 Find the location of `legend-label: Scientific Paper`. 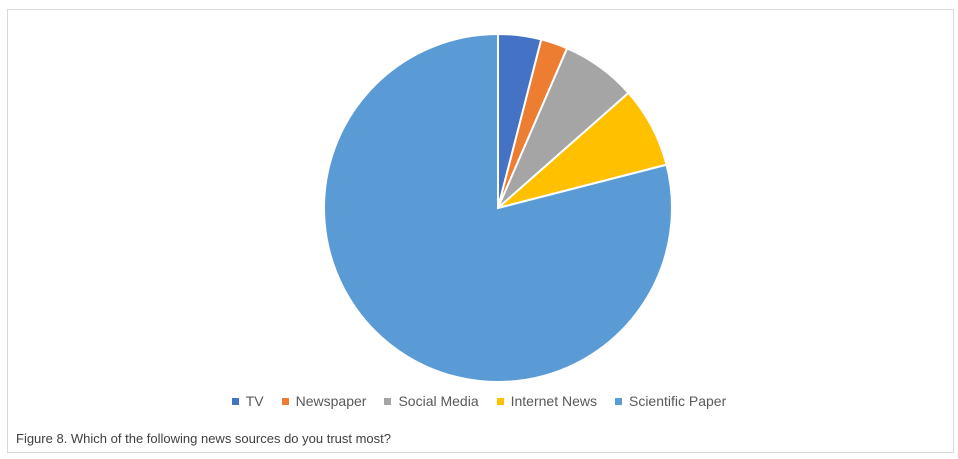

legend-label: Scientific Paper is located at coordinates (677, 401).